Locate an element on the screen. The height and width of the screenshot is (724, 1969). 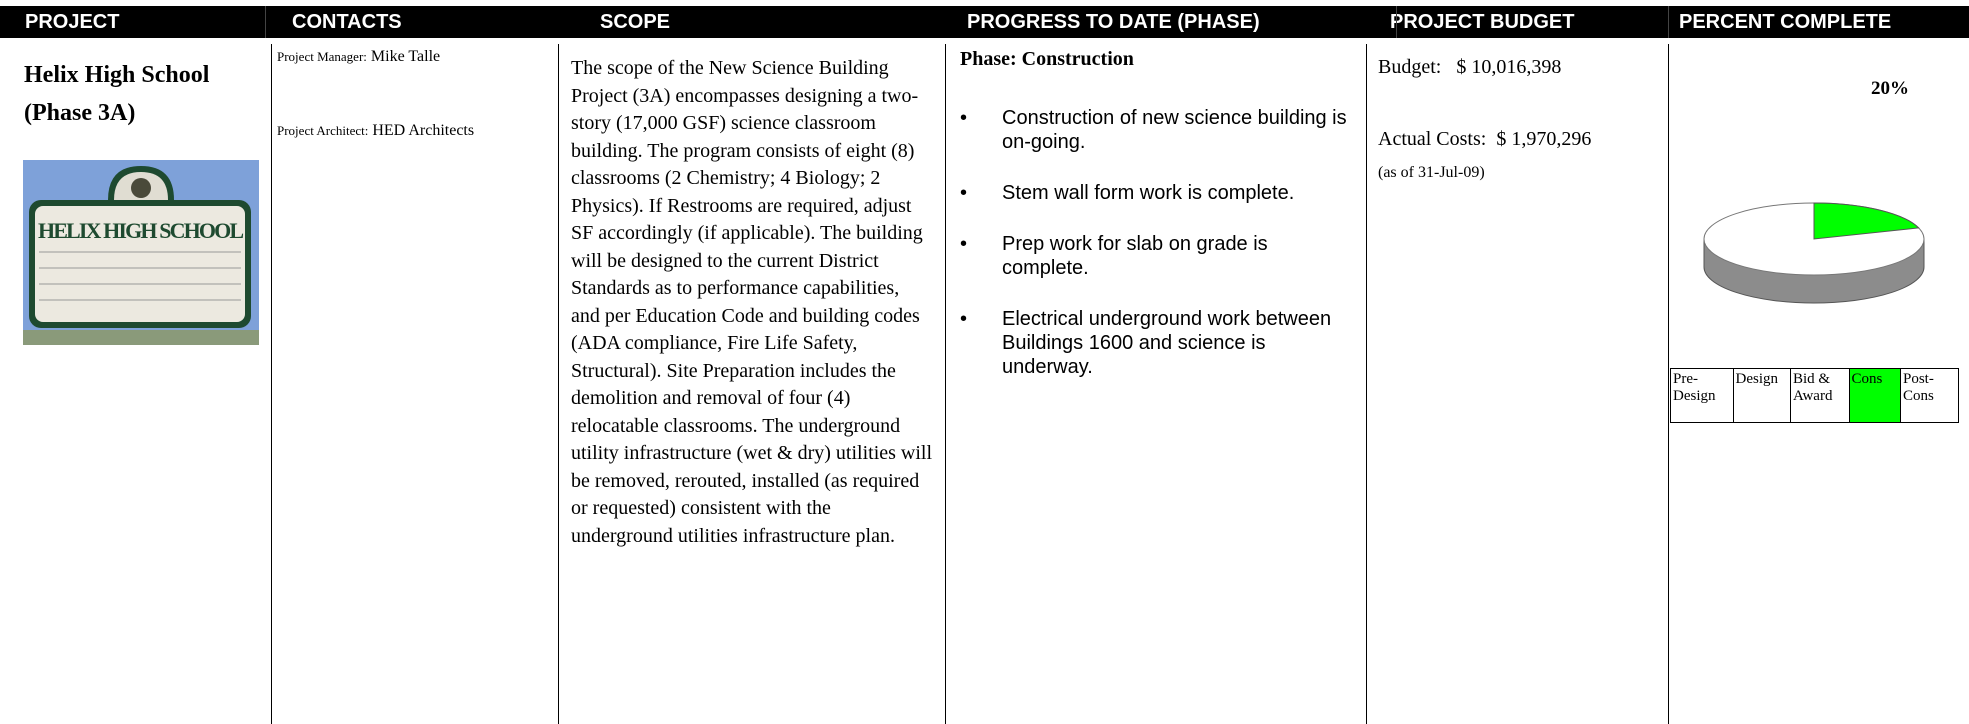
percent-label: 20% is located at coordinates (1890, 88).